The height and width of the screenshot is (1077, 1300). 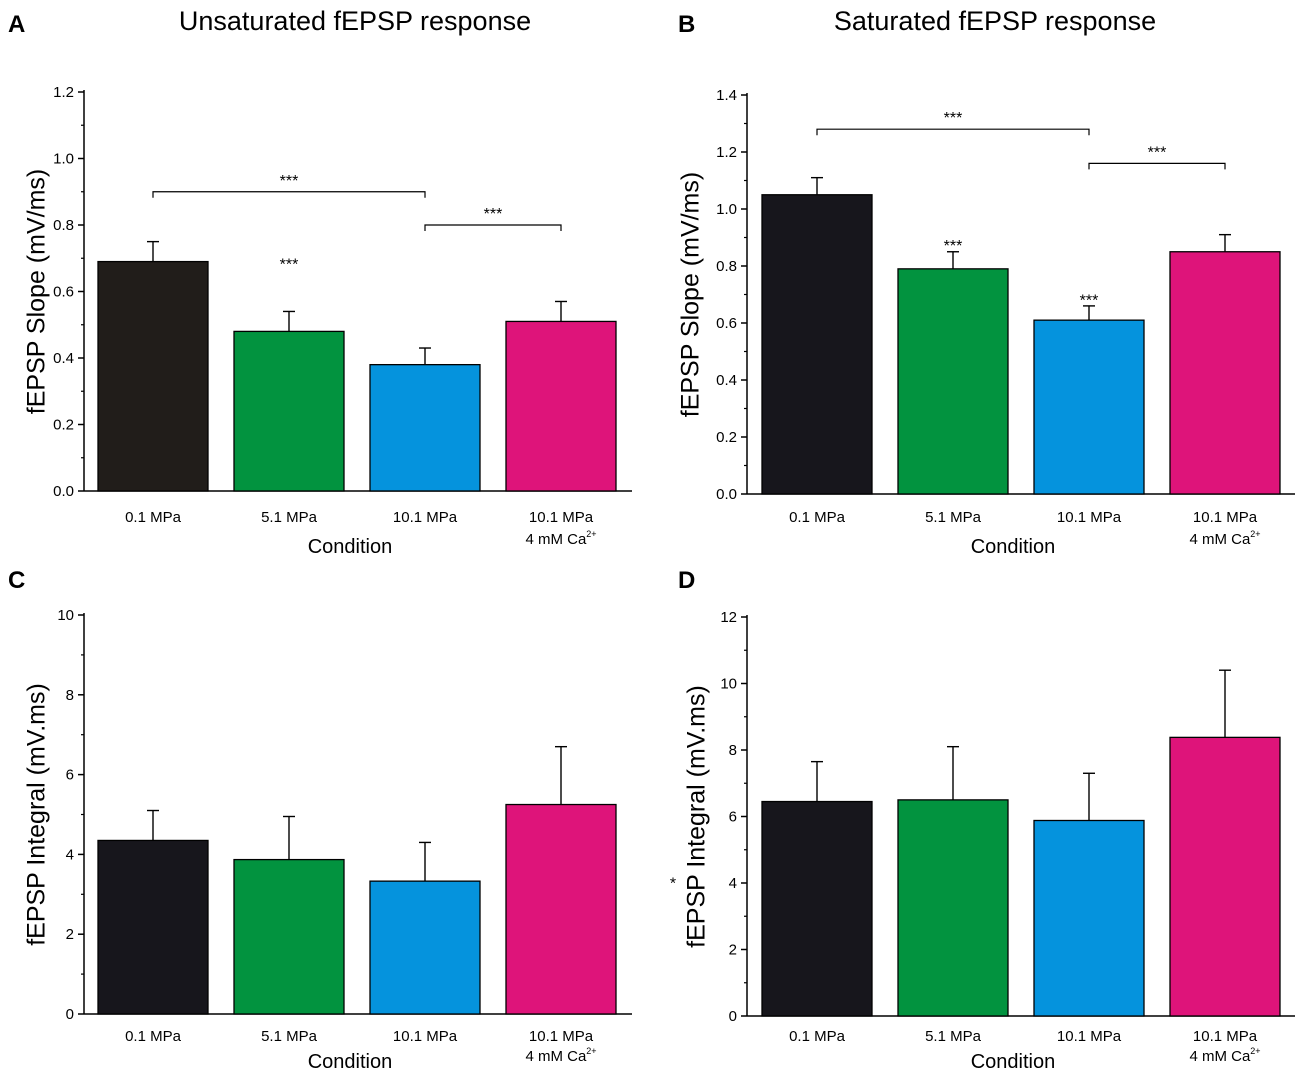 What do you see at coordinates (726, 95) in the screenshot?
I see `y-tick-label: 1.4` at bounding box center [726, 95].